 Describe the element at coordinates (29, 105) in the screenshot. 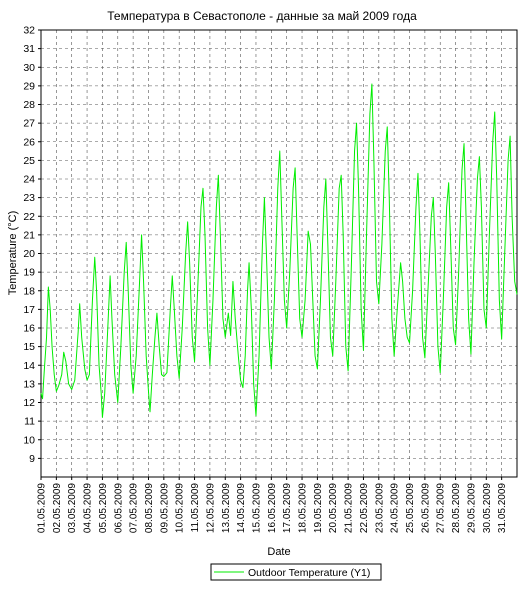

I see `y-tick-label: 28` at that location.